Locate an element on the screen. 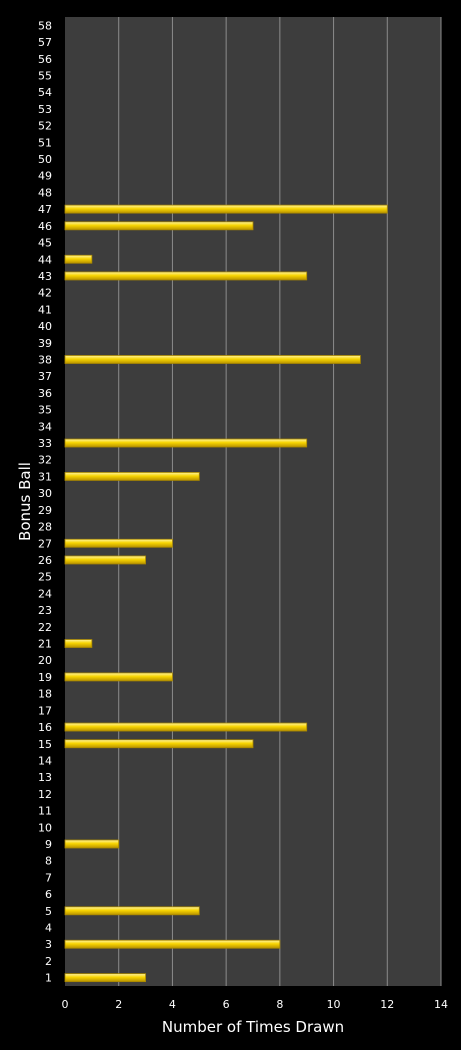 This screenshot has height=1050, width=461. y-tick-label: 16 is located at coordinates (45, 727).